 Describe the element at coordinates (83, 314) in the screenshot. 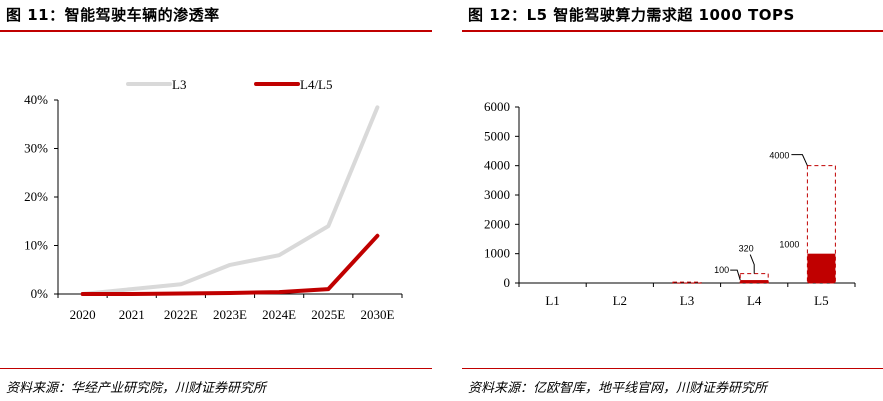

I see `x-tick-label: 2020` at that location.